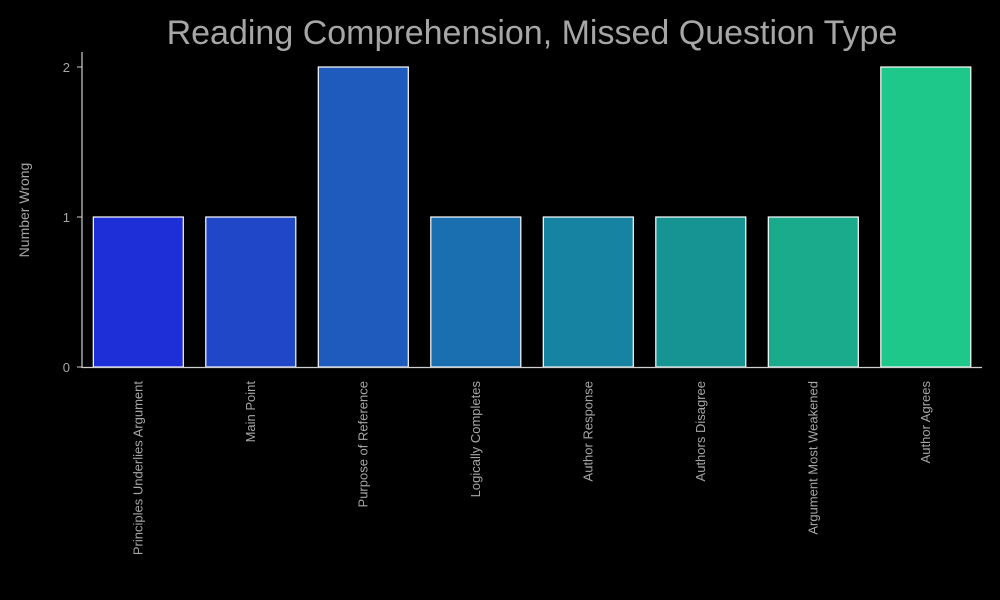 The image size is (1000, 600). What do you see at coordinates (24, 210) in the screenshot?
I see `y-axis-label: Number Wrong` at bounding box center [24, 210].